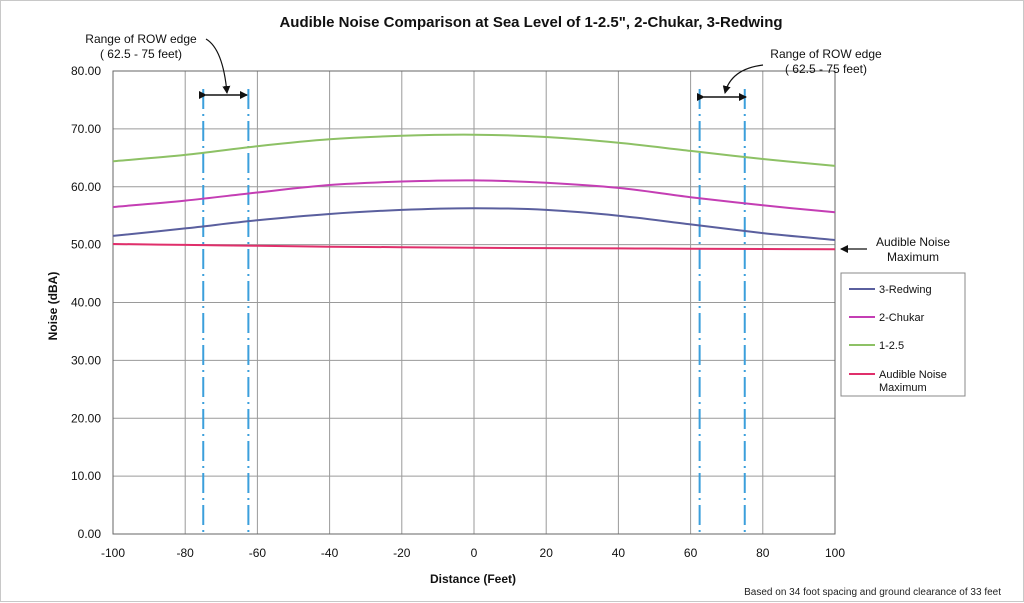  Describe the element at coordinates (113, 553) in the screenshot. I see `x-tick-label: -100` at that location.